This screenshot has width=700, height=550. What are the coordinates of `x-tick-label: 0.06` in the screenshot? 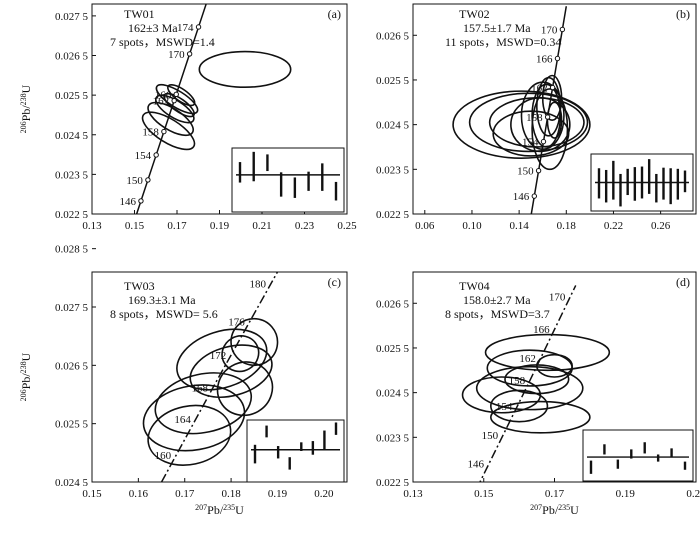 It's located at (425, 226).